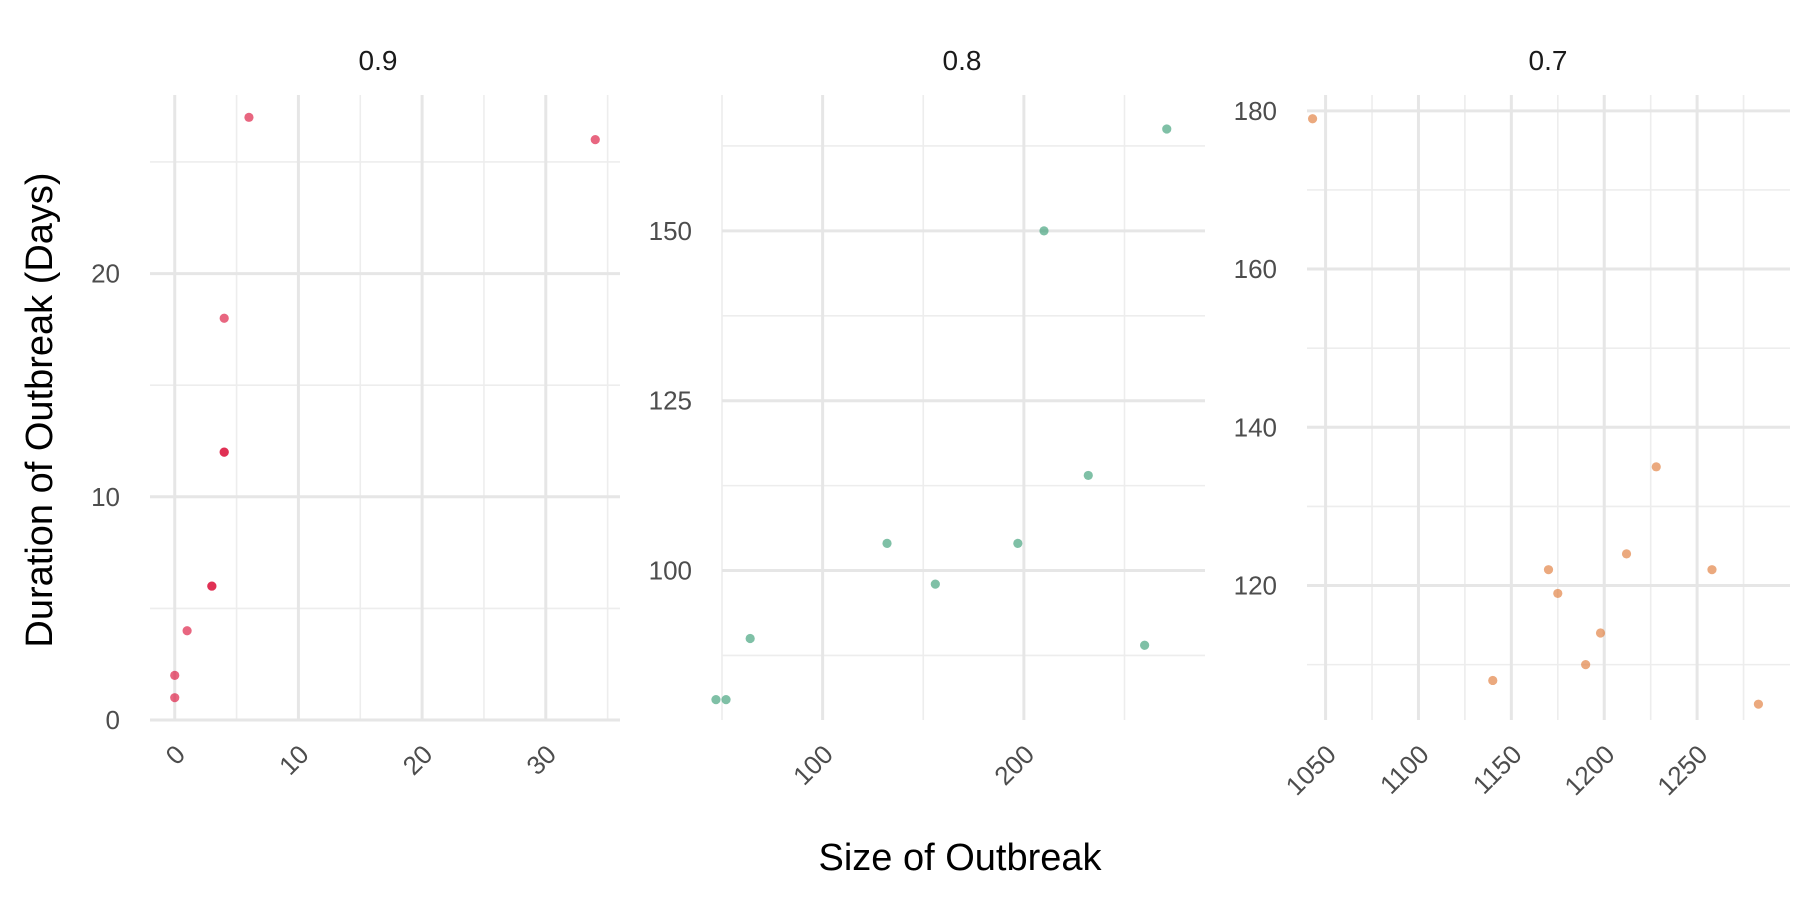 This screenshot has width=1800, height=900. What do you see at coordinates (113, 720) in the screenshot?
I see `y-tick-label: 0` at bounding box center [113, 720].